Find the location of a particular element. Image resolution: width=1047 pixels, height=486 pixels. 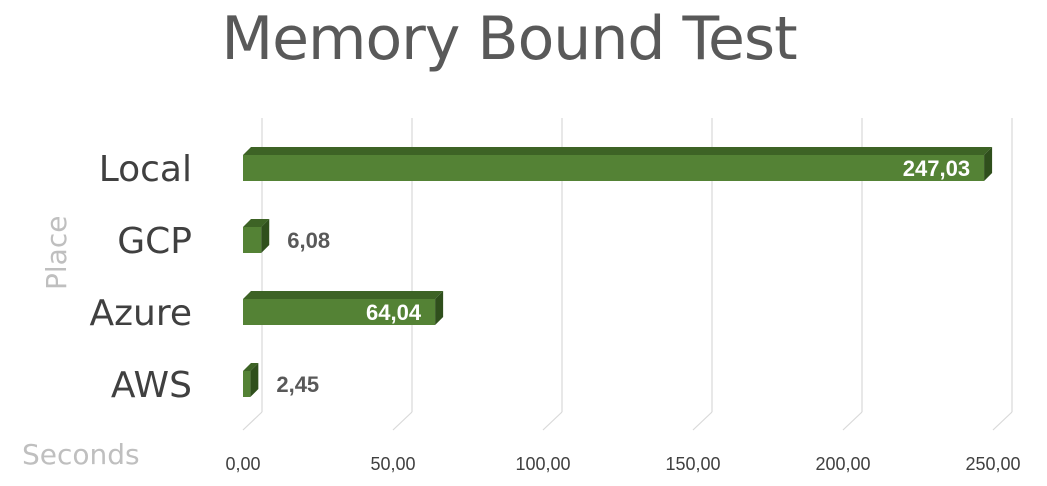

bar-aws is located at coordinates (251, 380).